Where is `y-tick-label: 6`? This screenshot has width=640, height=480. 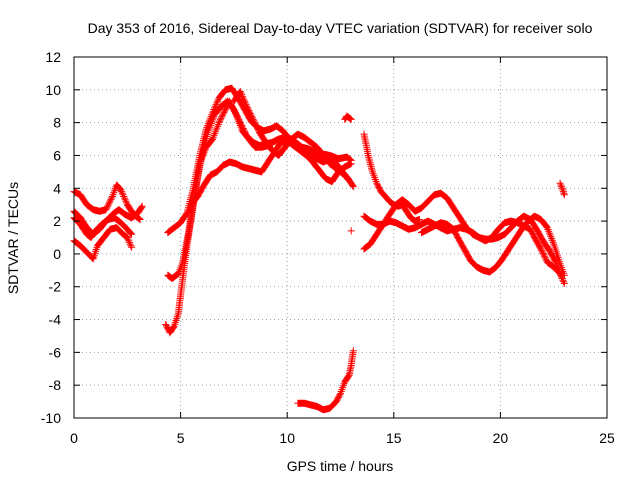 y-tick-label: 6 is located at coordinates (57, 155).